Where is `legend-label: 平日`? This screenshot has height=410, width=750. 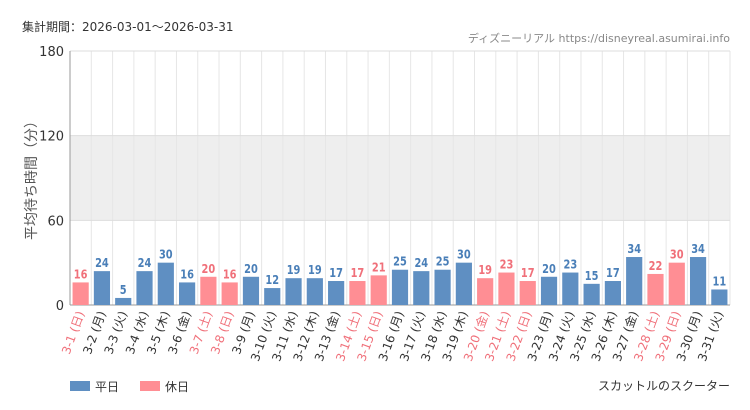
legend-label: 平日 is located at coordinates (107, 387).